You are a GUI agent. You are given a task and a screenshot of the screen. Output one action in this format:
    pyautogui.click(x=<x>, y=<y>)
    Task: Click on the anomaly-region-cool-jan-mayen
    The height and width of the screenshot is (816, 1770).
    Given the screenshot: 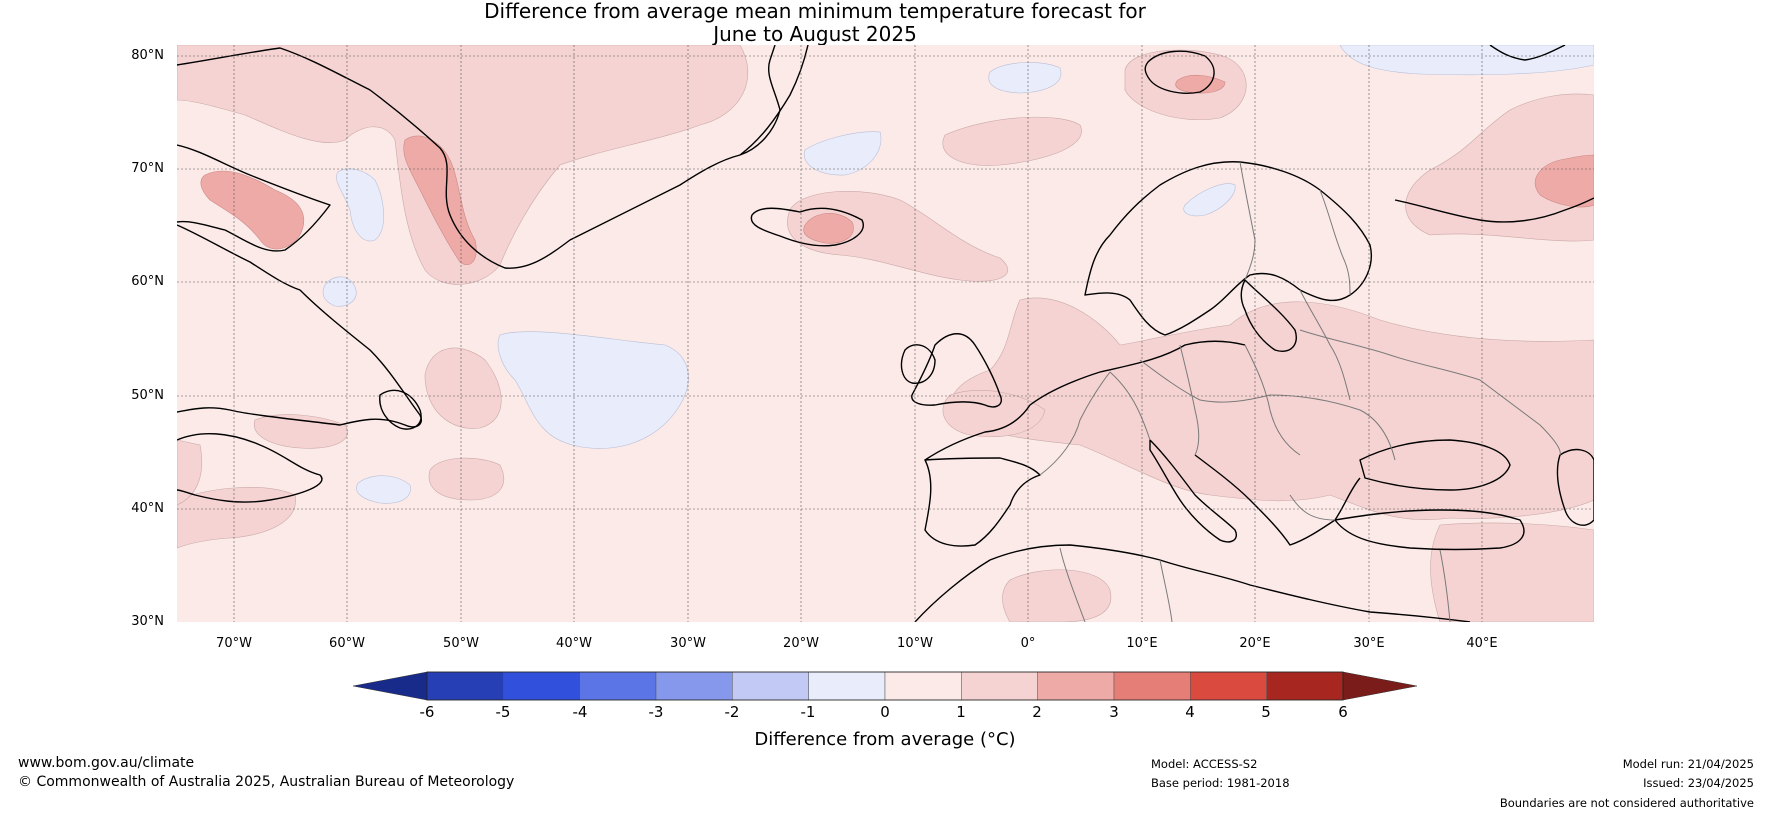 What is the action you would take?
    pyautogui.click(x=1025, y=78)
    